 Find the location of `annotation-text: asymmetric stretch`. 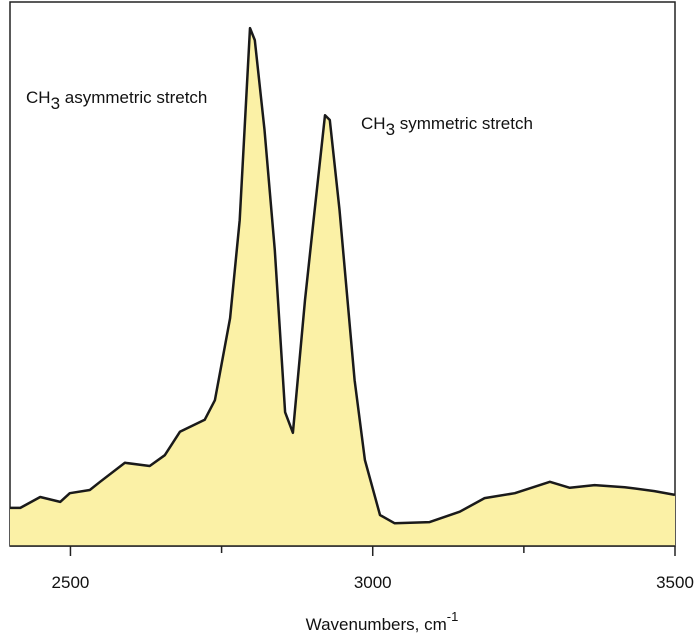

annotation-text: asymmetric stretch is located at coordinates (133, 97).